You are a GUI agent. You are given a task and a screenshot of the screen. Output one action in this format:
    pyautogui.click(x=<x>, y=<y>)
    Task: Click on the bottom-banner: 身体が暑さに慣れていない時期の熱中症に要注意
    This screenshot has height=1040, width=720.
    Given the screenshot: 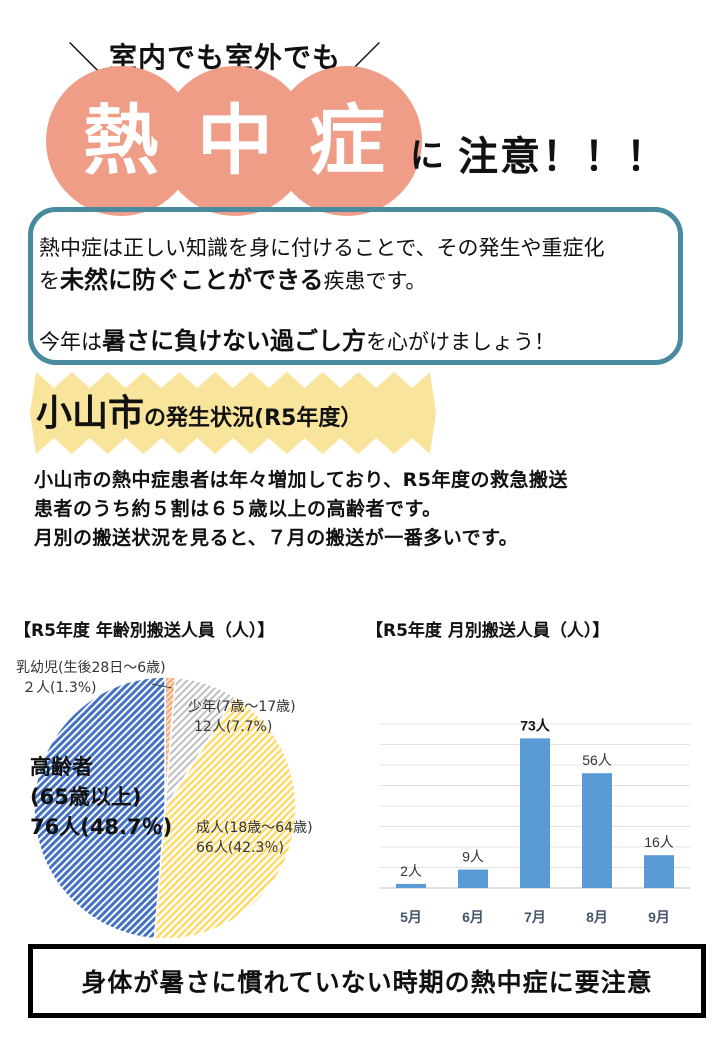 What is the action you would take?
    pyautogui.click(x=367, y=981)
    